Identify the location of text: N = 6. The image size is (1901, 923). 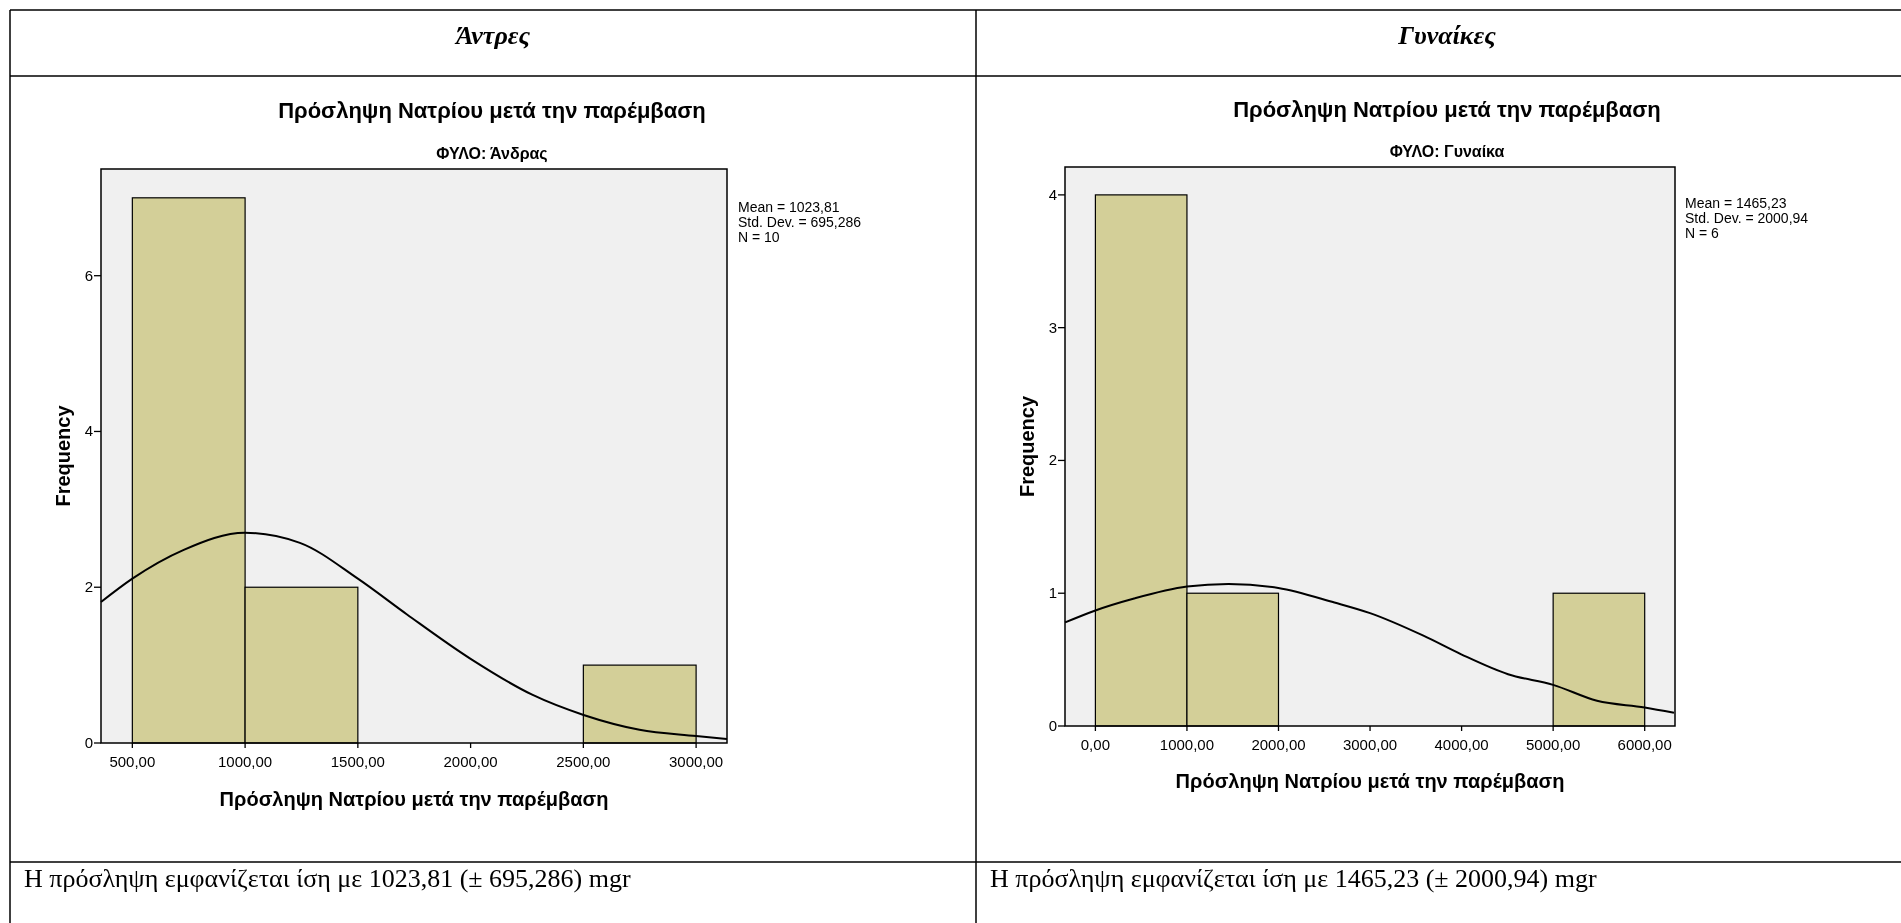
(1702, 233).